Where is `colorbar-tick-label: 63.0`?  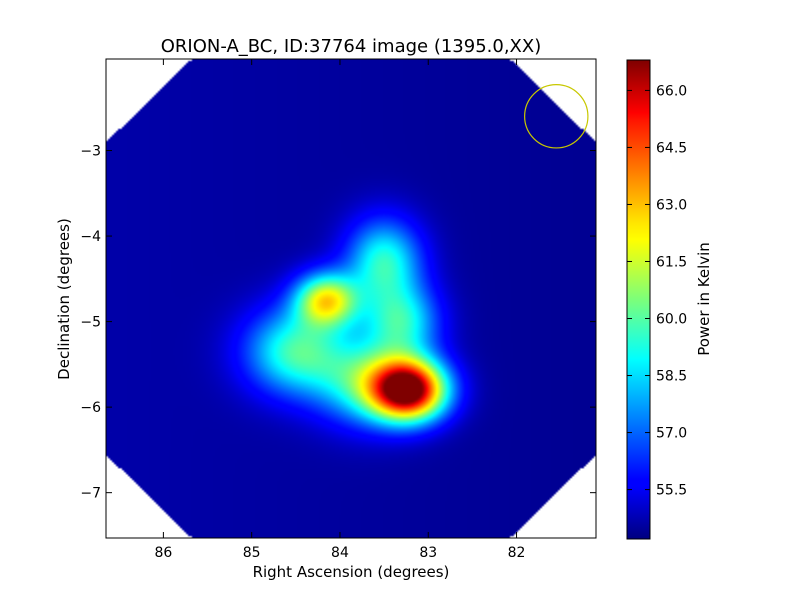
colorbar-tick-label: 63.0 is located at coordinates (671, 205).